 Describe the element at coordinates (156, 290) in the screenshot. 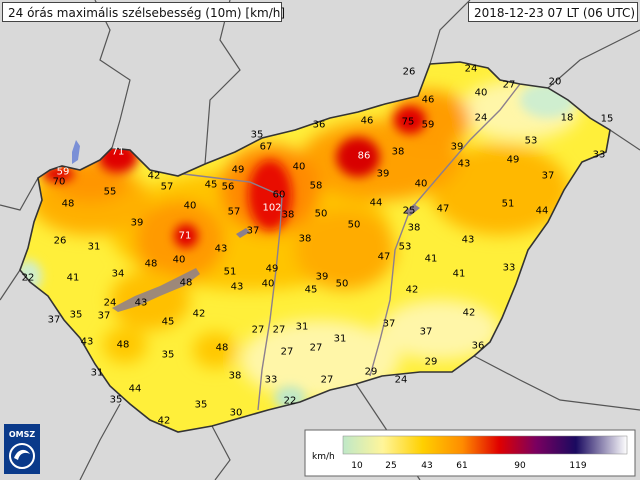

I see `lake-balaton` at that location.